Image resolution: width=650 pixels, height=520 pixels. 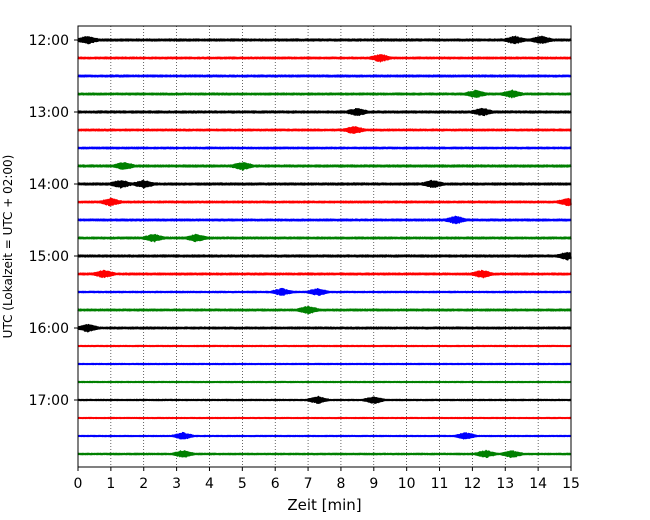 I want to click on x-tick-label: 12, so click(x=472, y=484).